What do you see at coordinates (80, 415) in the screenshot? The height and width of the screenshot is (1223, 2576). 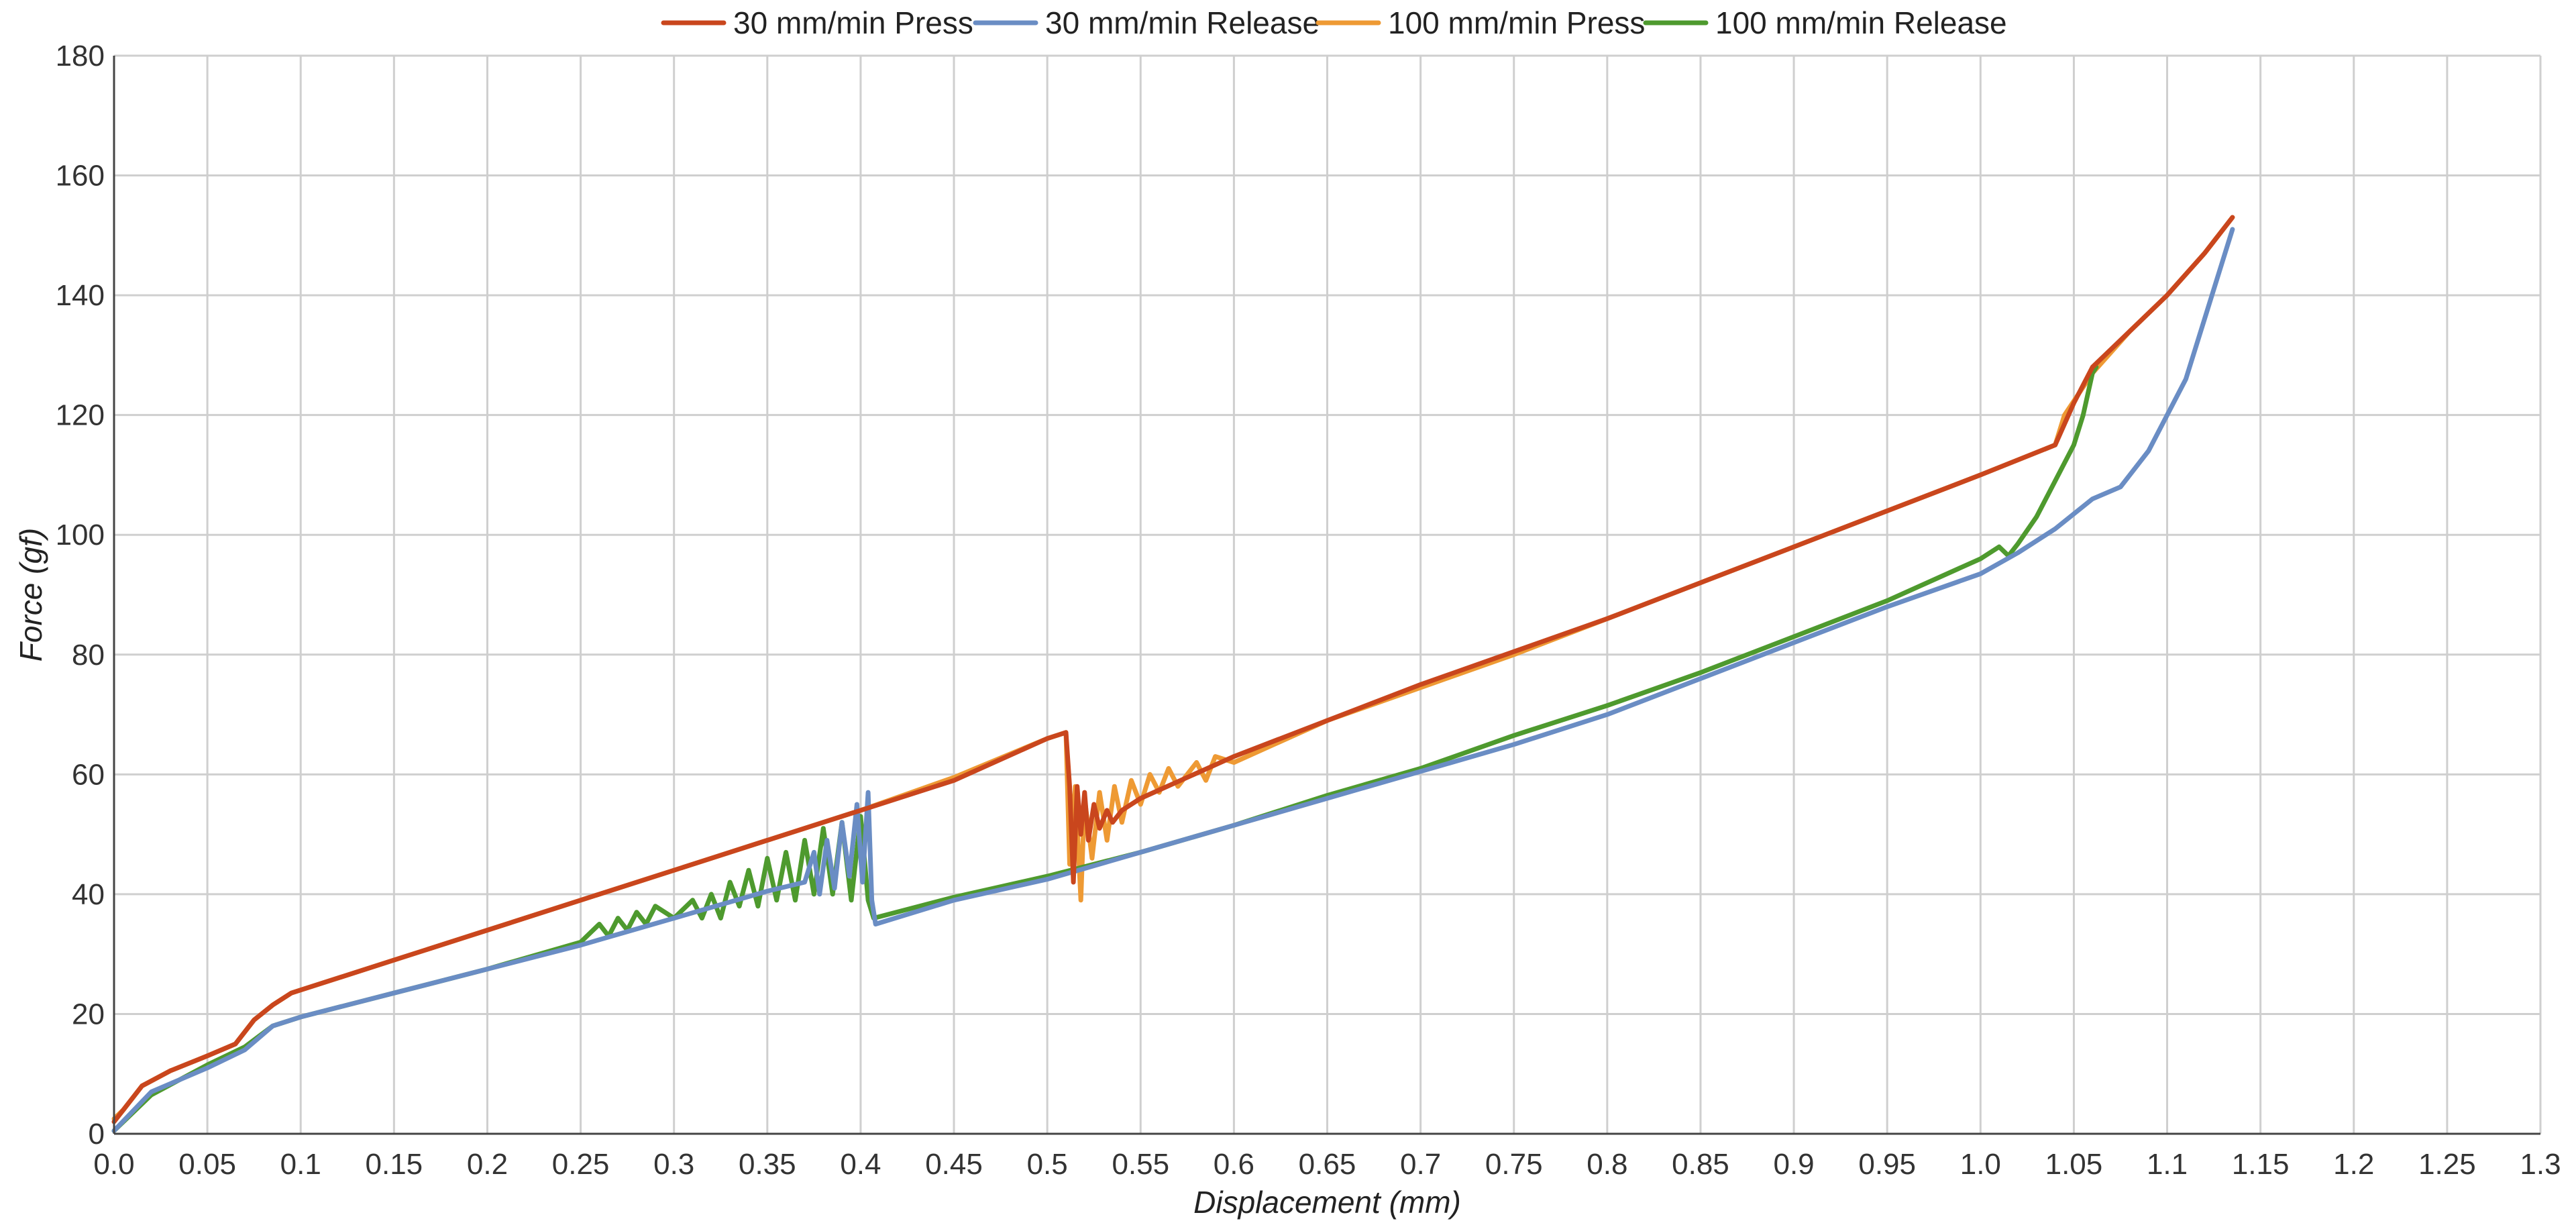 I see `y-tick-label: 120` at bounding box center [80, 415].